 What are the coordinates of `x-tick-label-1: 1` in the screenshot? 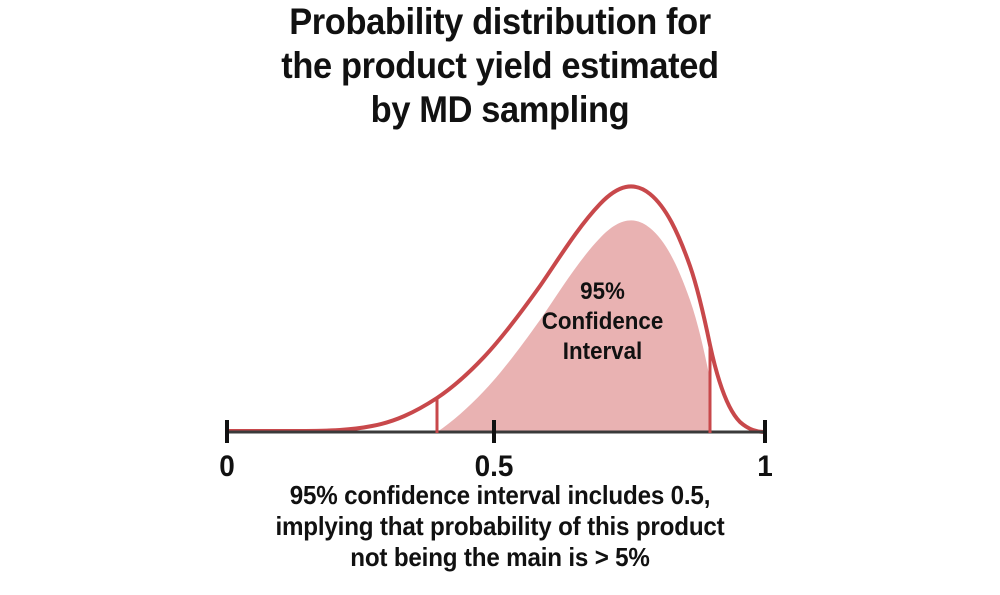 It's located at (765, 466).